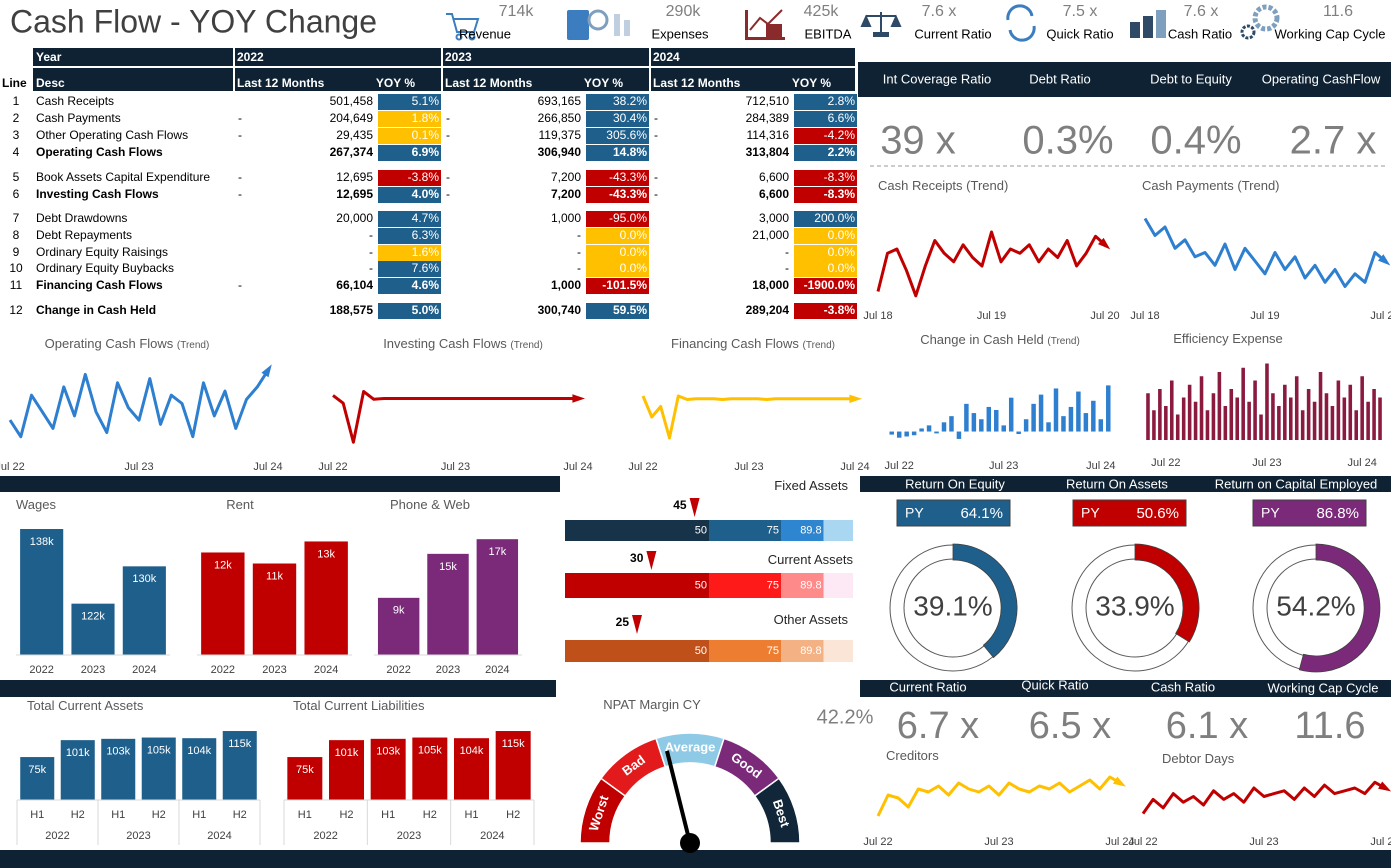  Describe the element at coordinates (630, 101) in the screenshot. I see `cell-yoy: 38.2%` at that location.